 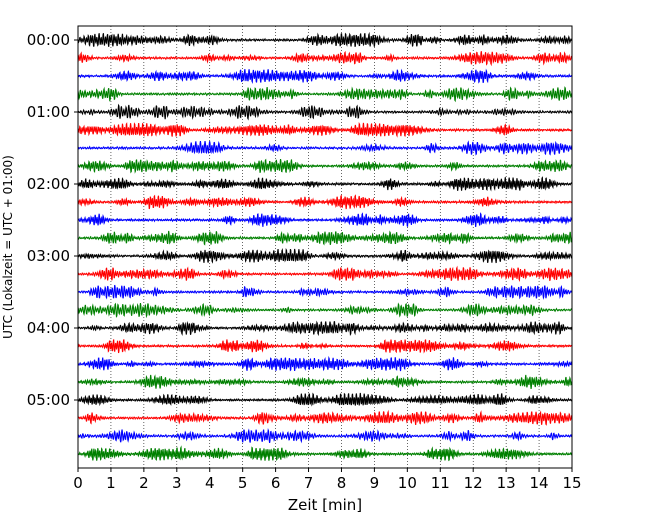 I want to click on x-tick-label: 5, so click(x=243, y=483).